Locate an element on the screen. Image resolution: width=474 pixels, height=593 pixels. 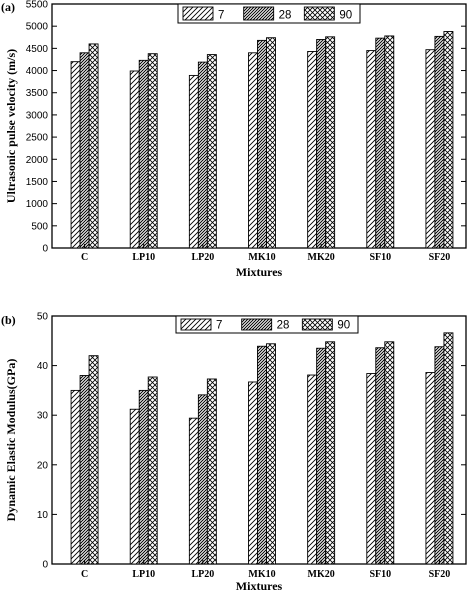
y-tick-label: 30 is located at coordinates (43, 416).